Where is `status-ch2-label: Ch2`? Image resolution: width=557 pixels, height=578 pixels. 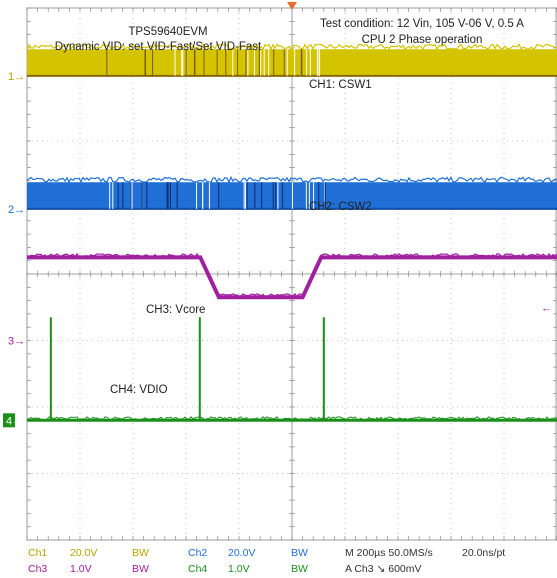 status-ch2-label: Ch2 is located at coordinates (197, 553).